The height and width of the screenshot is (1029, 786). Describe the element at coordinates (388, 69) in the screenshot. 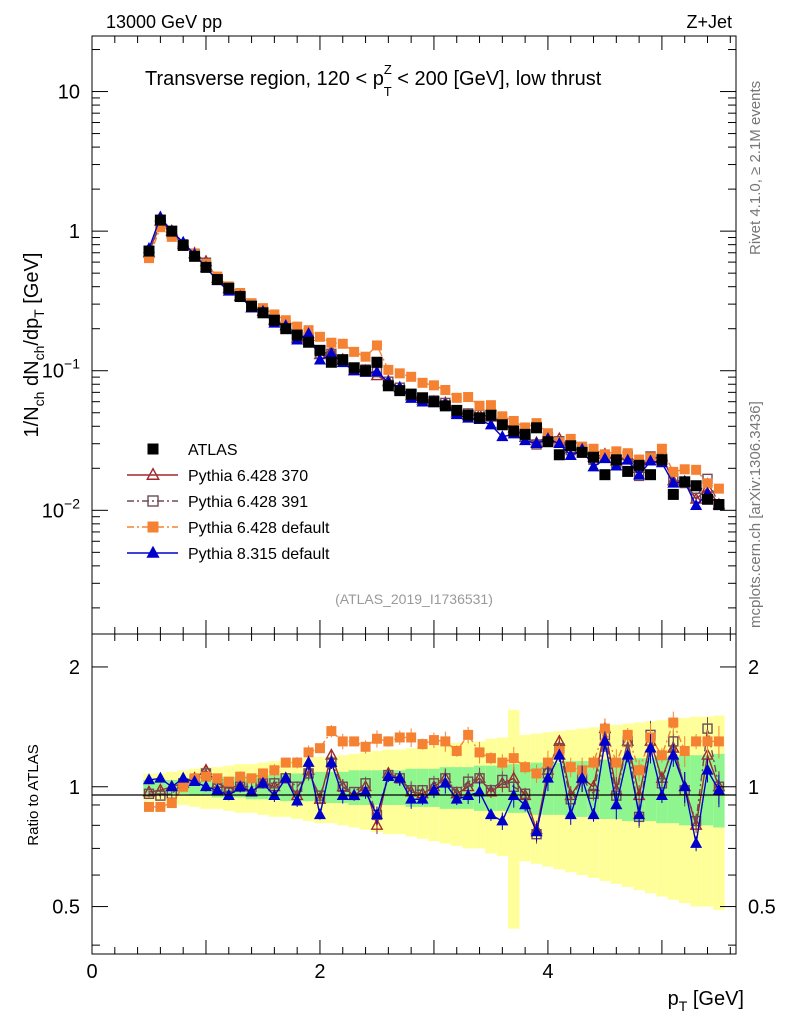

I see `plot-title-superscript: Z` at that location.